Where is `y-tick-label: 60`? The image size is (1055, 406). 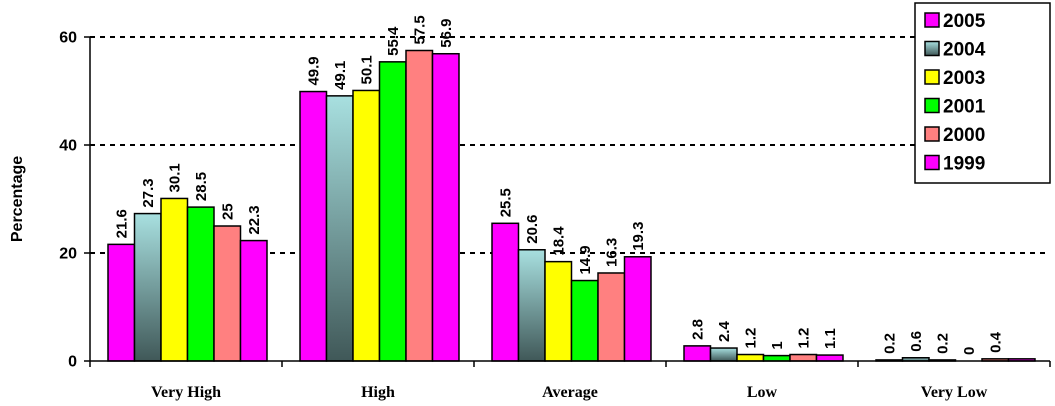 y-tick-label: 60 is located at coordinates (68, 38).